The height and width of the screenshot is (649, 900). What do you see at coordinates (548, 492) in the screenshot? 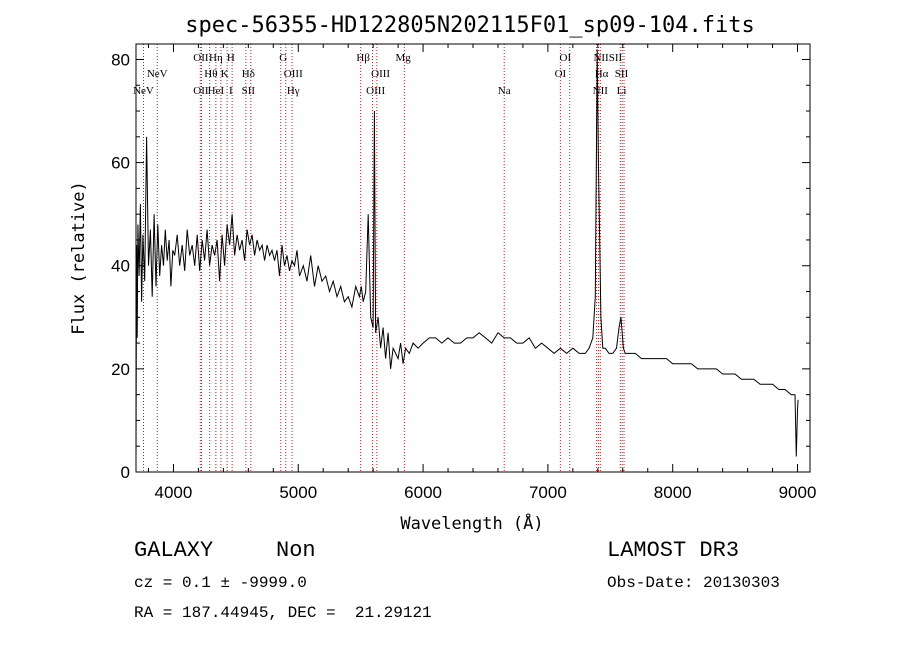
I see `x-tick-label-7000: 7000` at bounding box center [548, 492].